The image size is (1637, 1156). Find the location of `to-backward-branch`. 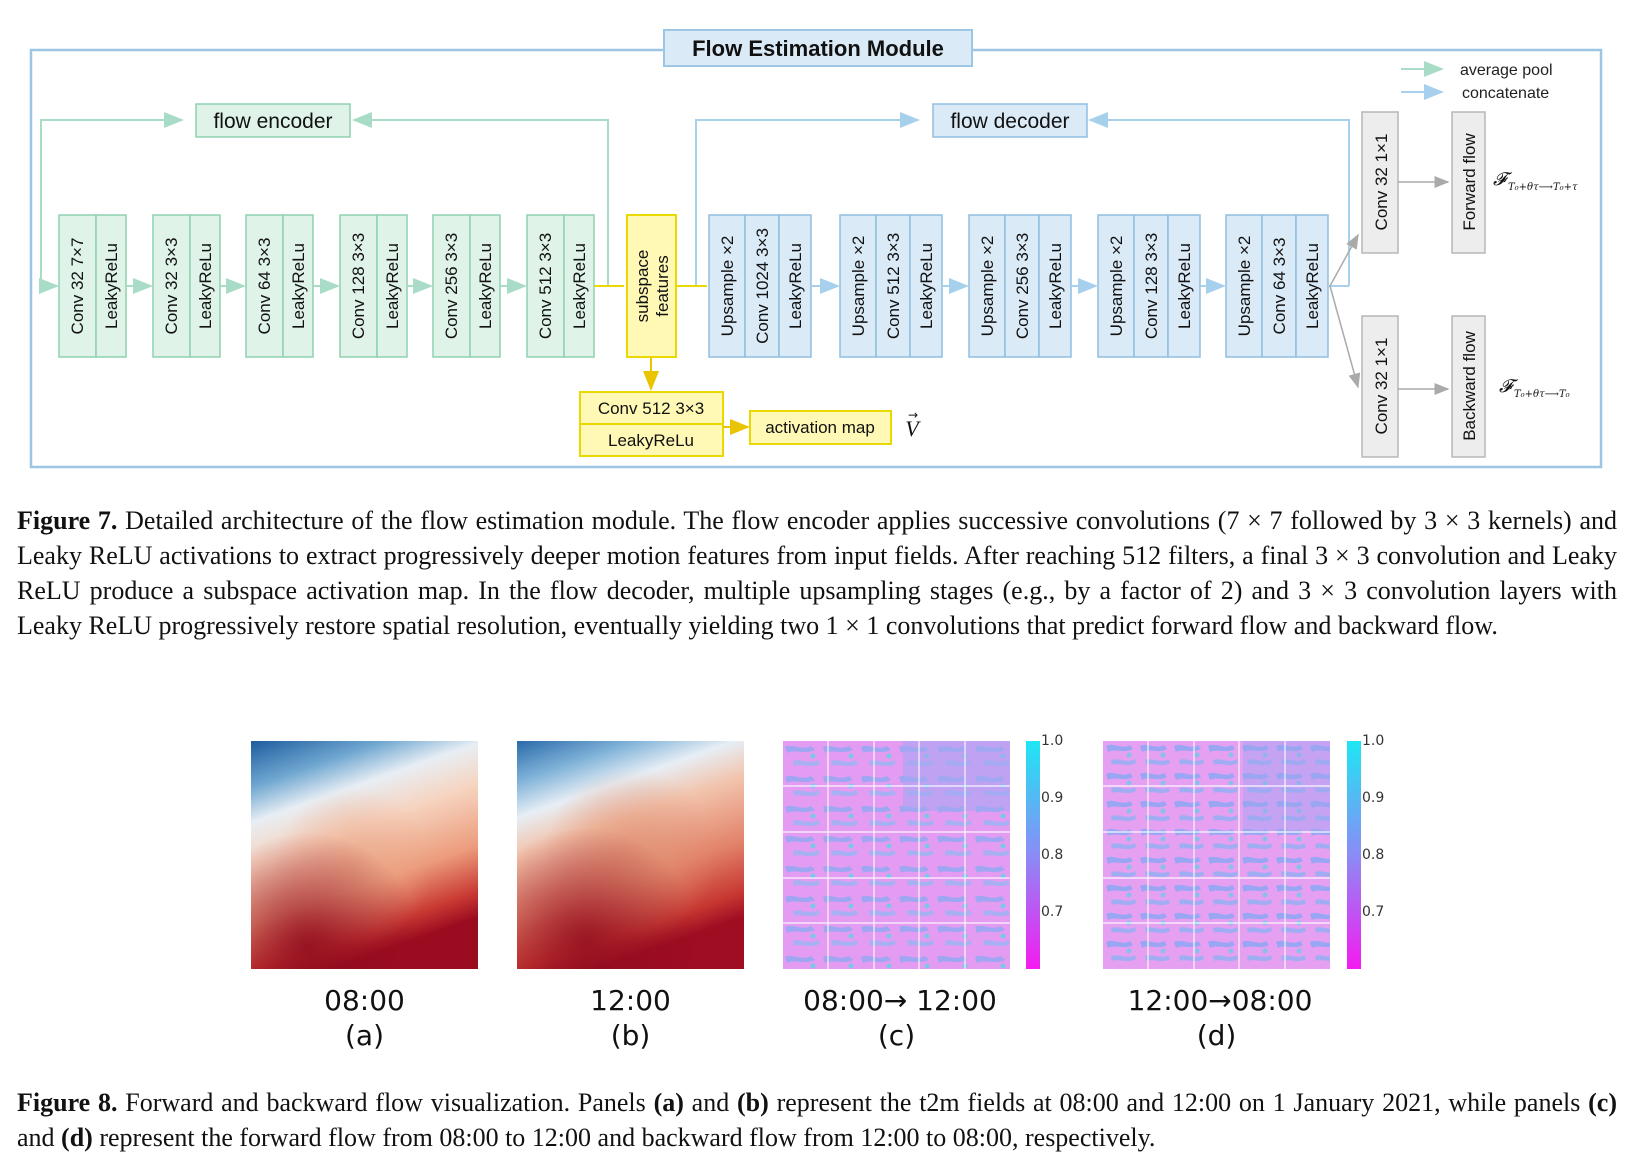

to-backward-branch is located at coordinates (1345, 337).